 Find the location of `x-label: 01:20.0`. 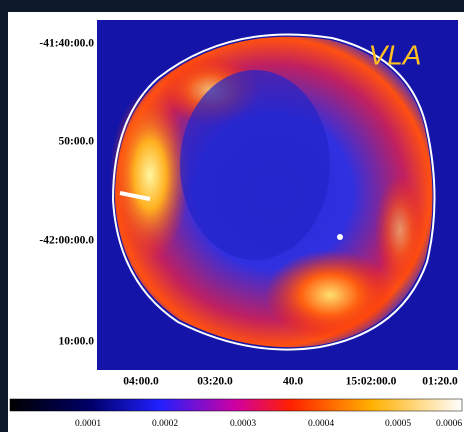

x-label: 01:20.0 is located at coordinates (440, 382).